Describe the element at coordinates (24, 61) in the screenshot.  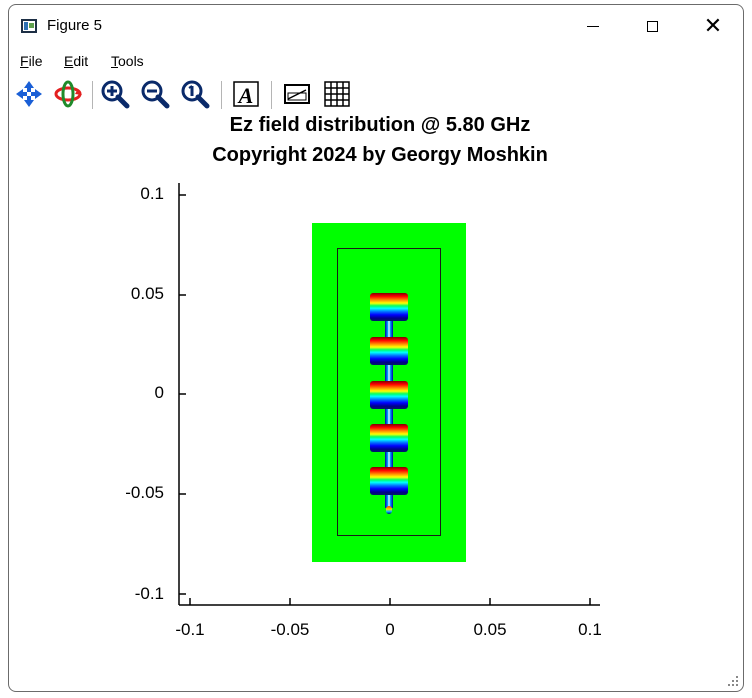
I see `menu-file-accel: F` at that location.